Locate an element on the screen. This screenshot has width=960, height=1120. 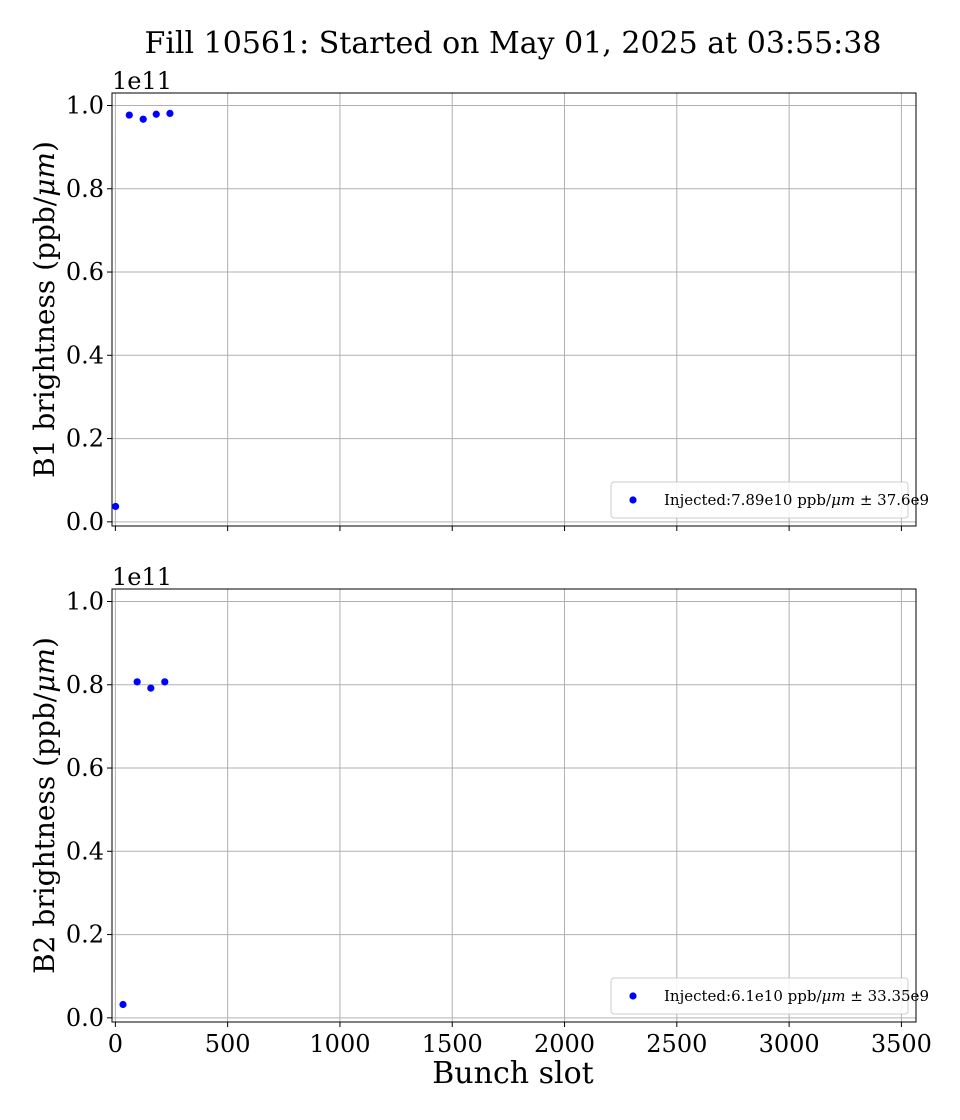
x-tick-label: 3000 is located at coordinates (789, 1044).